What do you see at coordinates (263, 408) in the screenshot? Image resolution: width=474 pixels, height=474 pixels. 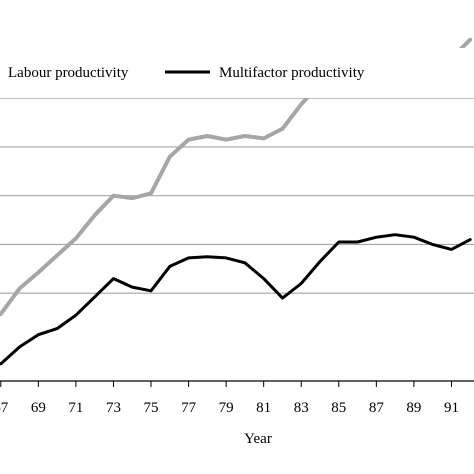 I see `x-tick-label-81: 81` at bounding box center [263, 408].